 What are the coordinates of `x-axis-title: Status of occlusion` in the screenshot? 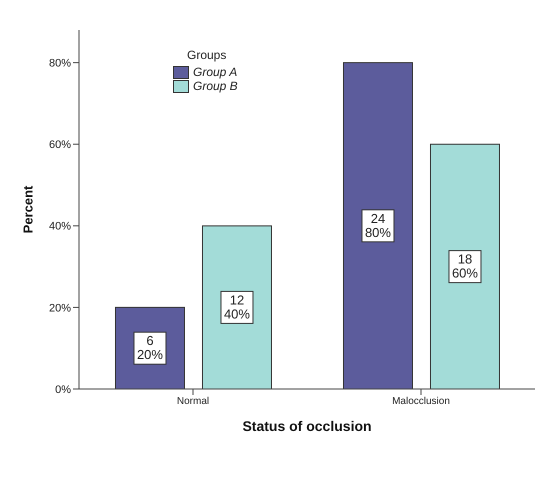 It's located at (307, 426).